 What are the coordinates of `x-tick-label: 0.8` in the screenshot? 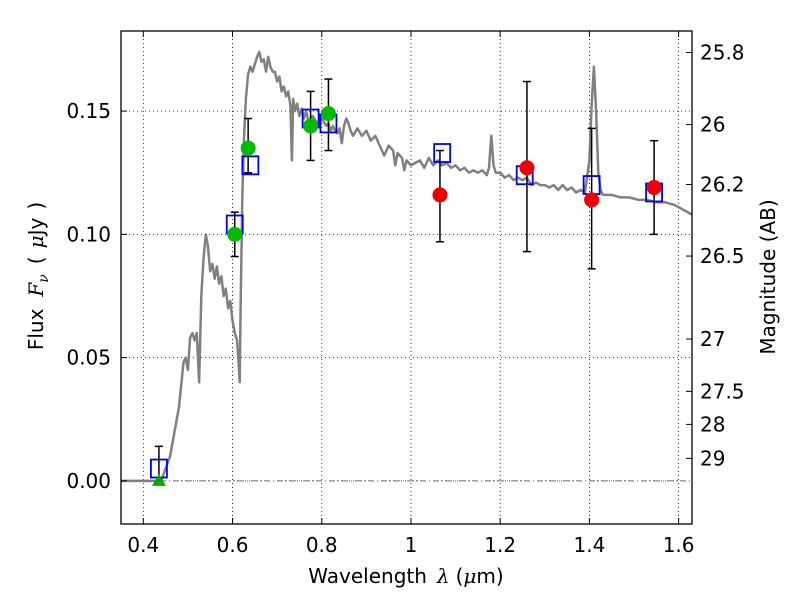 It's located at (322, 545).